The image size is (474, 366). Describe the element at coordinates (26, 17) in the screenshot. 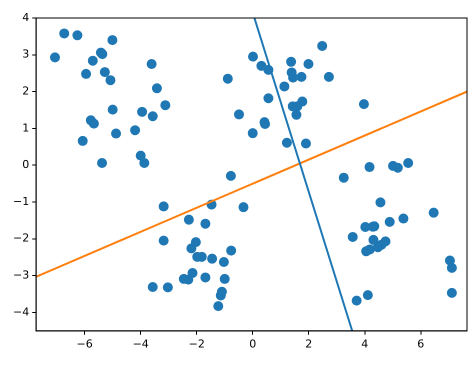

I see `y-tick-label: 4` at that location.